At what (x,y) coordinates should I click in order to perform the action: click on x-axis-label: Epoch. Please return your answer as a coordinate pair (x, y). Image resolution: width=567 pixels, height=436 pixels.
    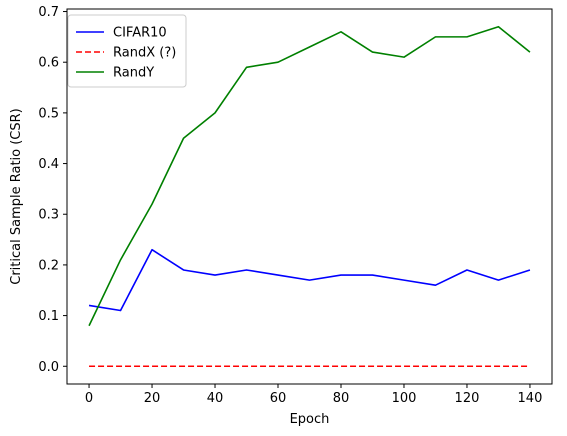
    Looking at the image, I should click on (310, 419).